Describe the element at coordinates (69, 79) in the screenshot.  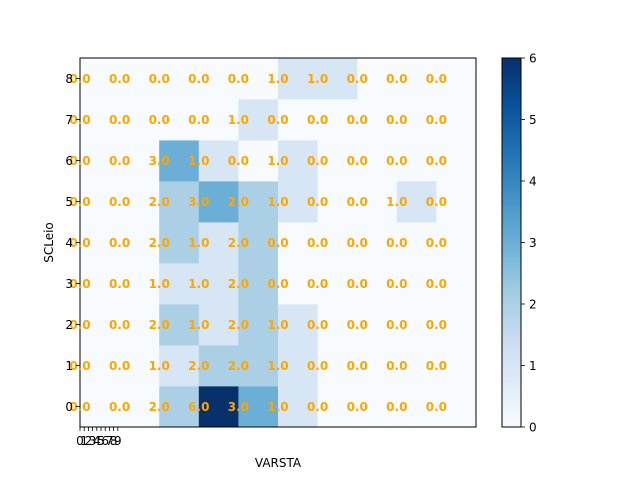
I see `y-tick-label: 8` at that location.